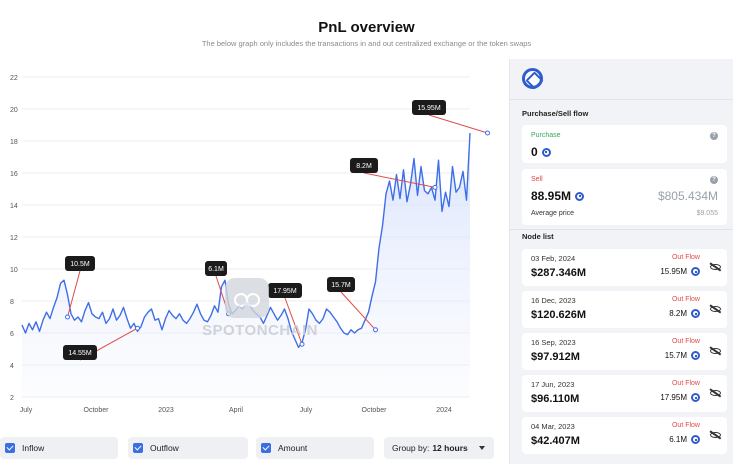  I want to click on y-tick-label: 16, so click(14, 174).